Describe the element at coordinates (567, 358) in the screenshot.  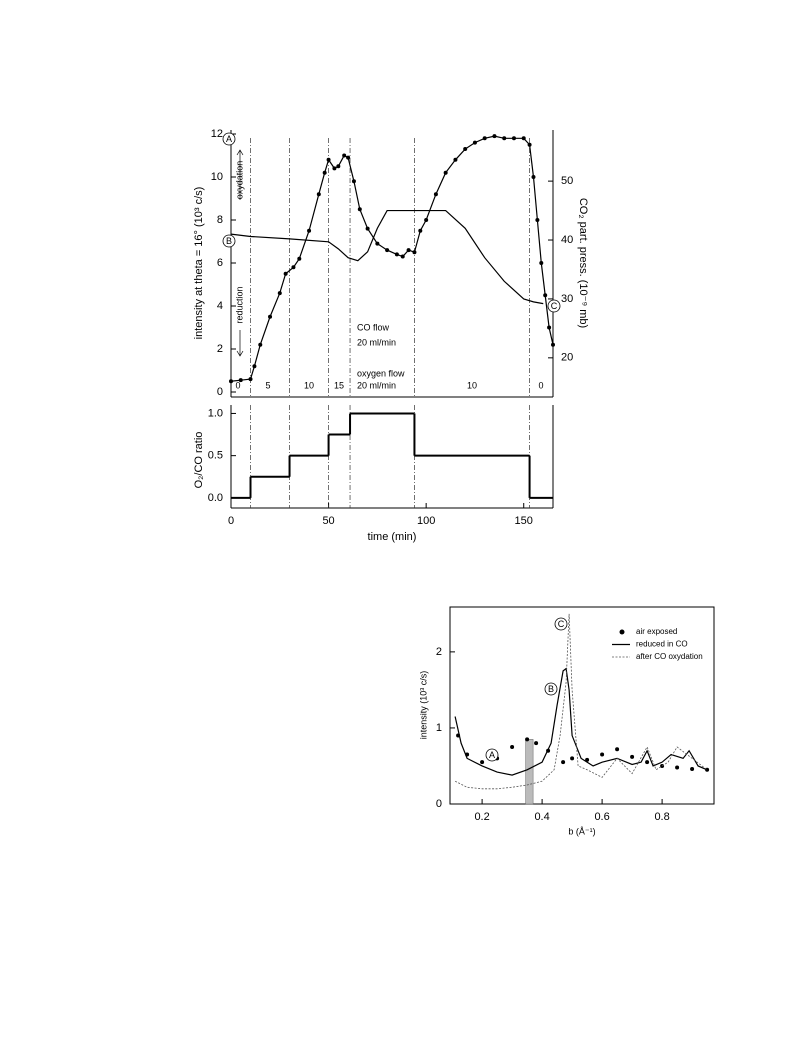
I see `tick-label: 20` at that location.